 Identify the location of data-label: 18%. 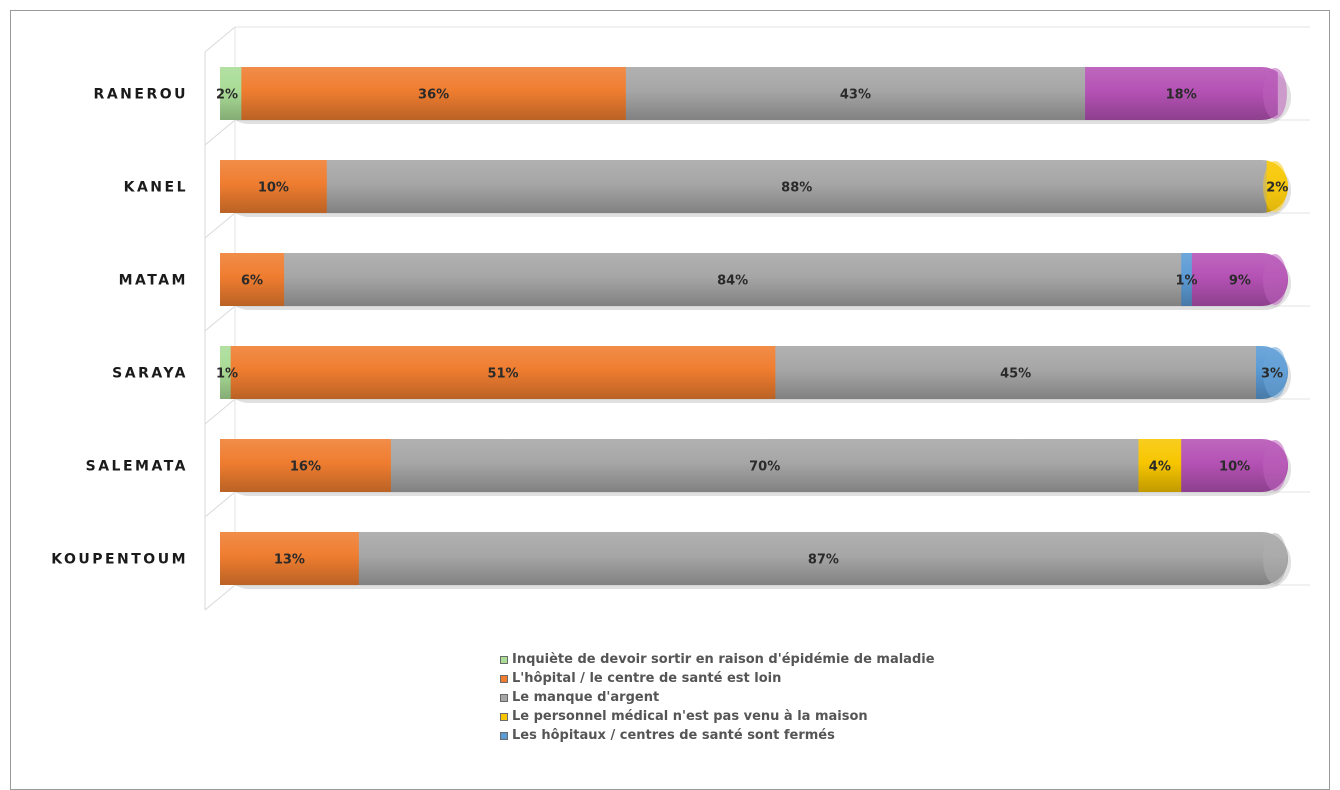
(1181, 95).